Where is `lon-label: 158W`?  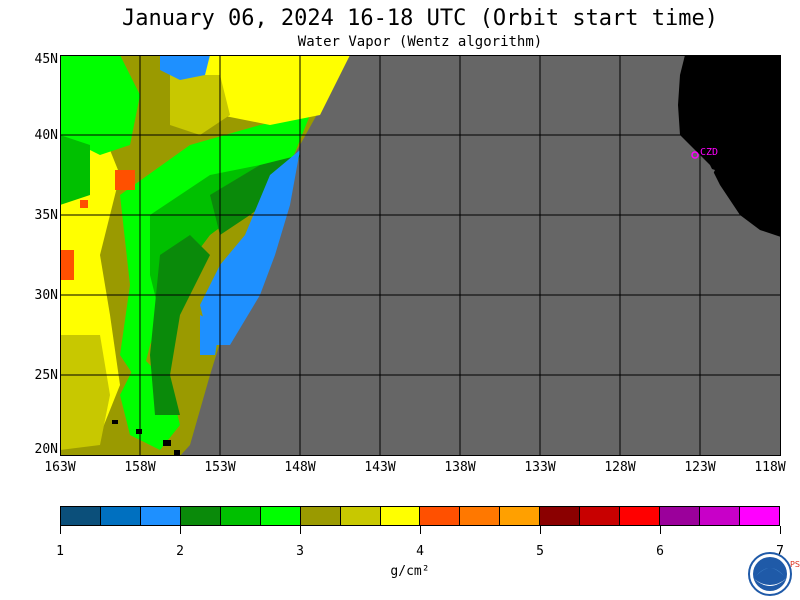
lon-label: 158W is located at coordinates (140, 467).